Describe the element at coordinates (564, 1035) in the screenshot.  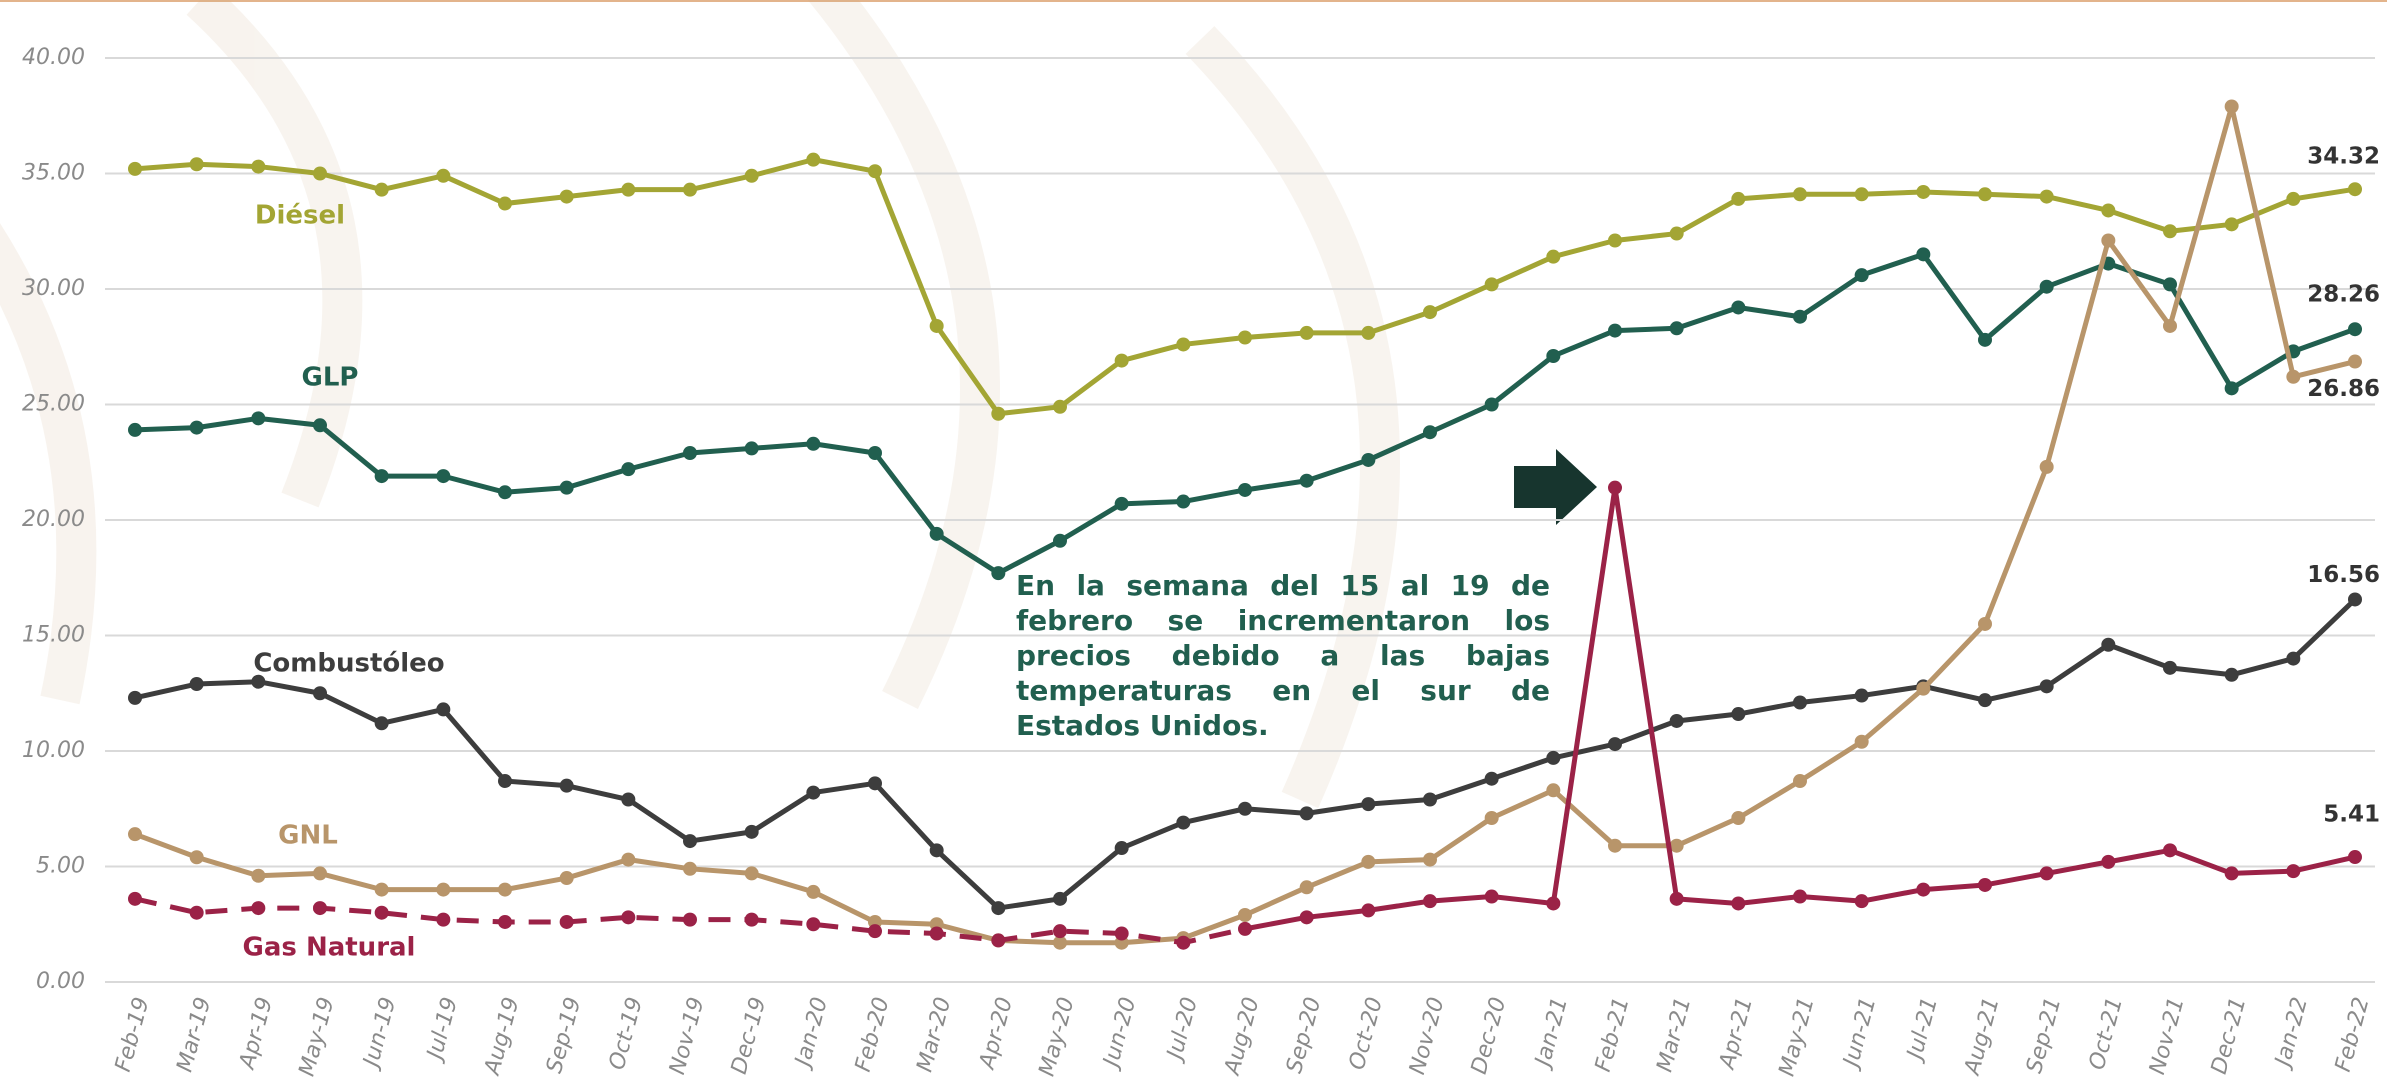
I see `x-tick-label: Sep-19` at that location.